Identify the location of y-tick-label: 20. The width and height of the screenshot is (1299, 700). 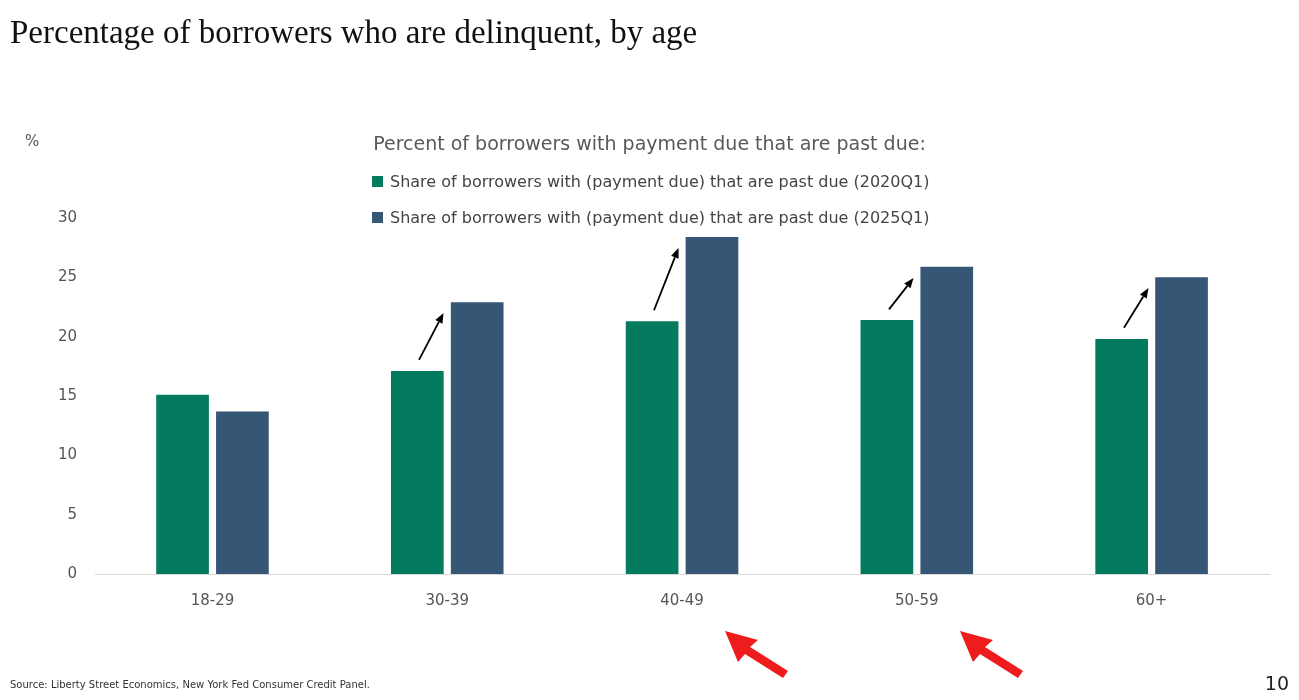
(67, 335).